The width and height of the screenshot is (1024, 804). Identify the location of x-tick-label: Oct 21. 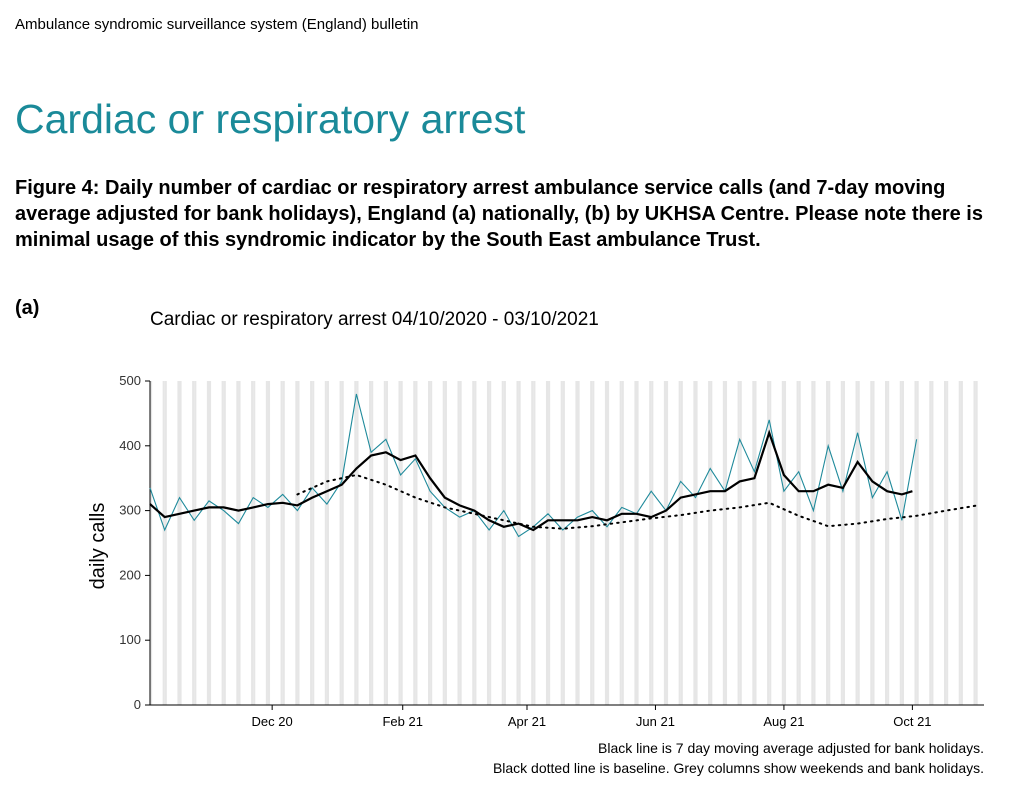
(912, 721).